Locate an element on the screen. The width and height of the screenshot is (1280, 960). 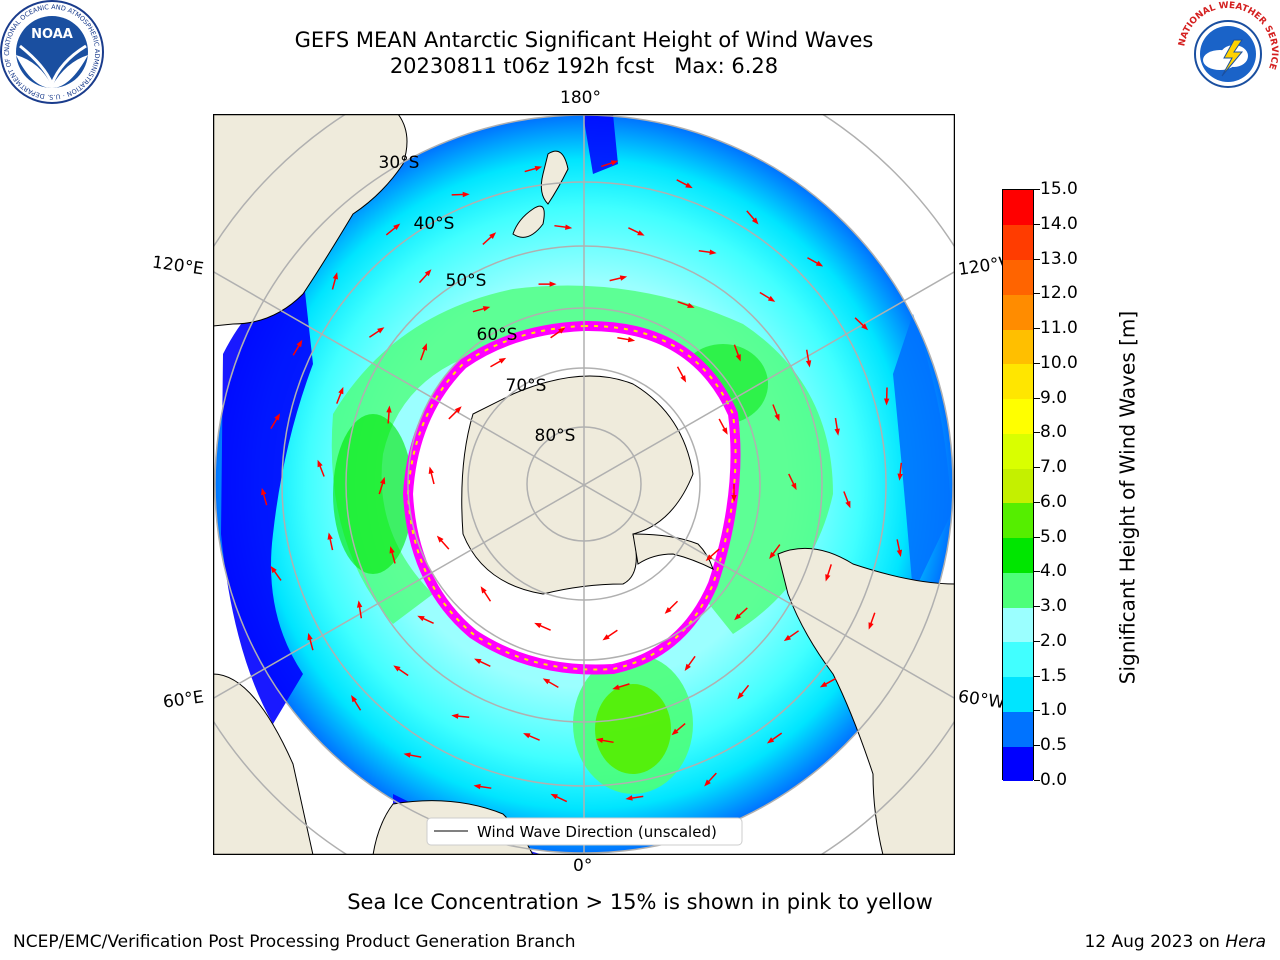
new-zealand-north is located at coordinates (554, 177).